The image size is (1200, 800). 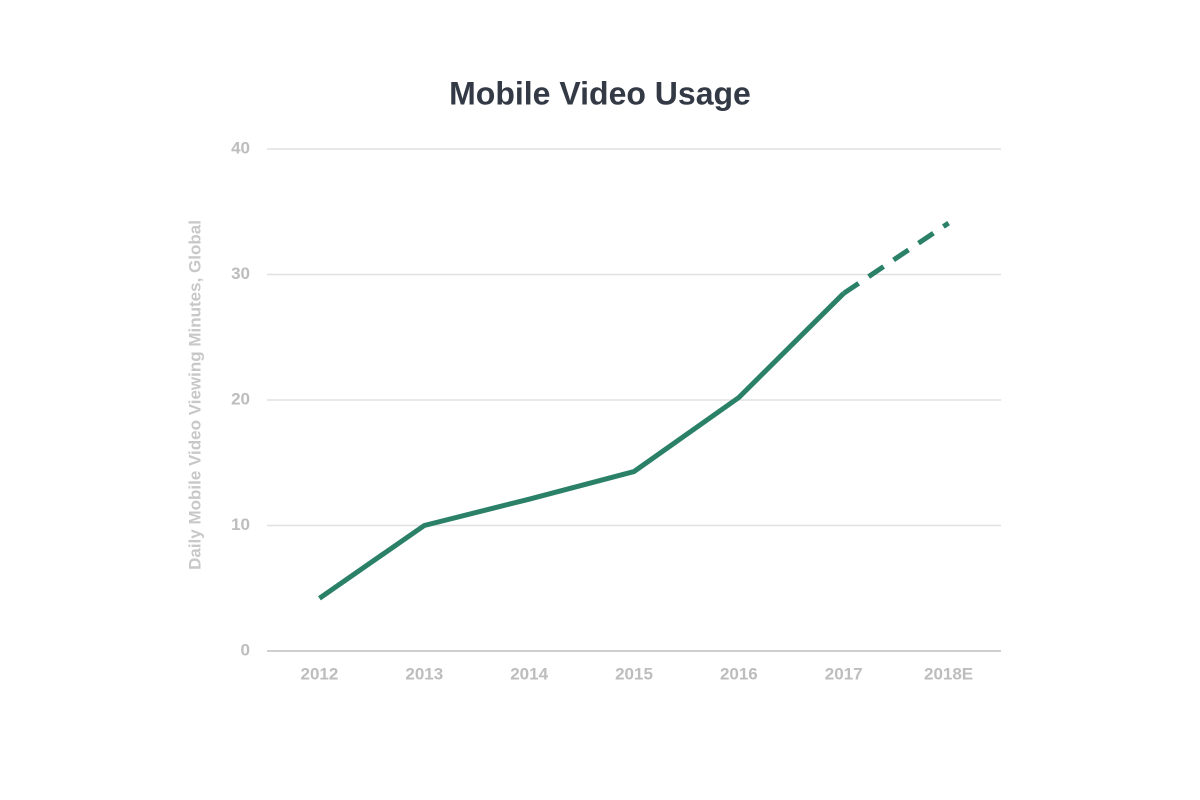 I want to click on x-tick-label: 2018E, so click(x=948, y=673).